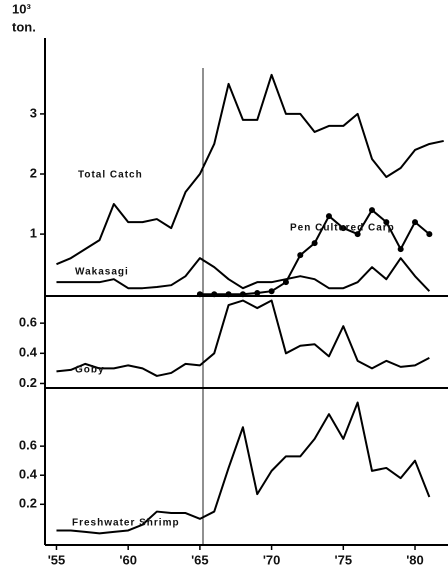 This screenshot has width=448, height=574. What do you see at coordinates (344, 559) in the screenshot?
I see `x-tick-label: '75` at bounding box center [344, 559].